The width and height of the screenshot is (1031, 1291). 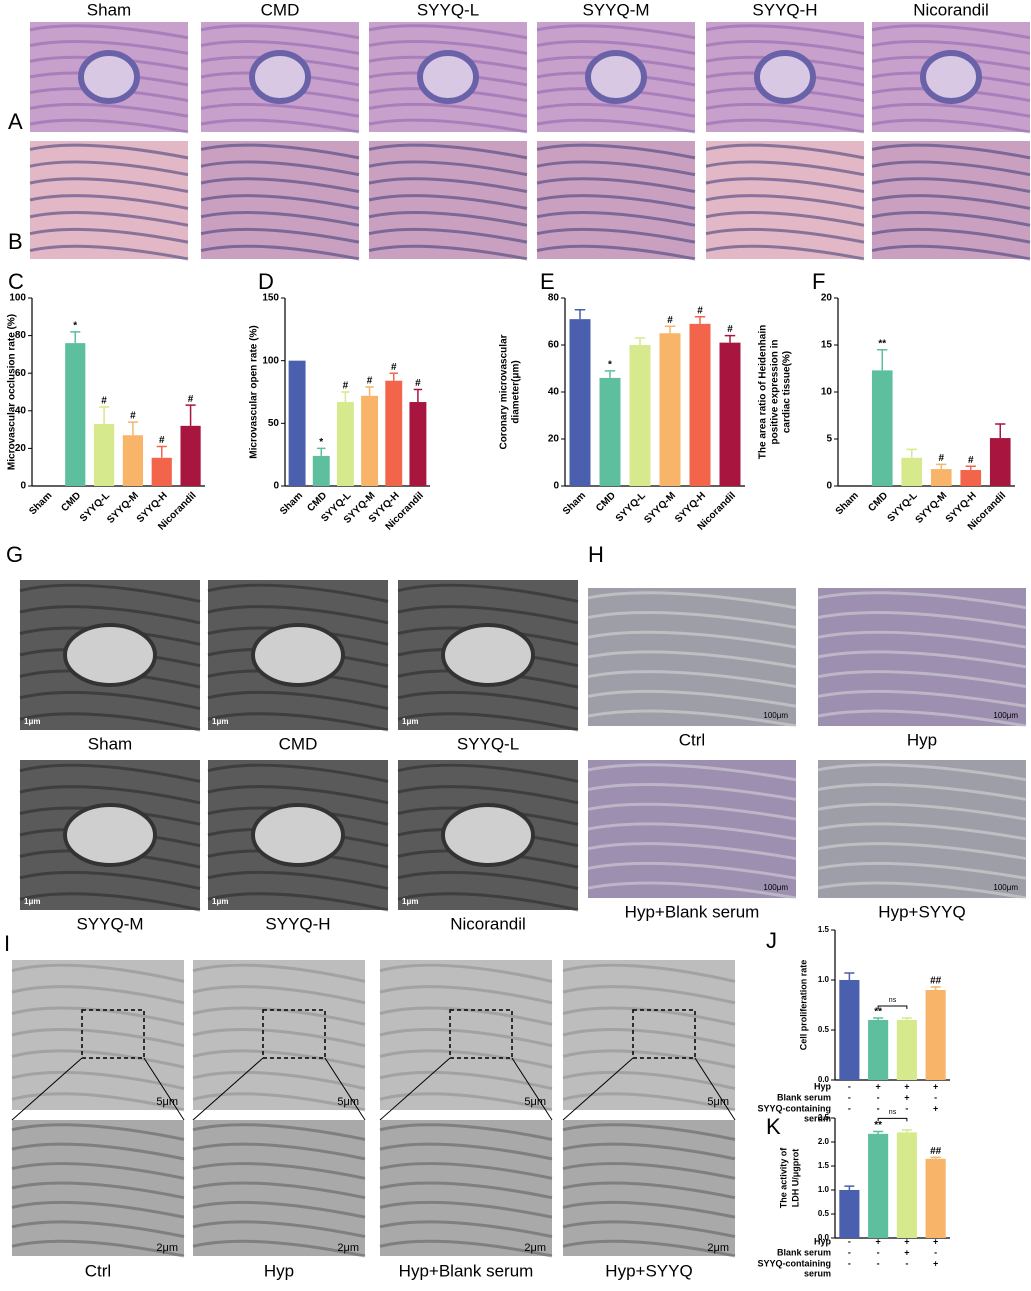 What do you see at coordinates (804, 1252) in the screenshot?
I see `condition-label: Blank serum` at bounding box center [804, 1252].